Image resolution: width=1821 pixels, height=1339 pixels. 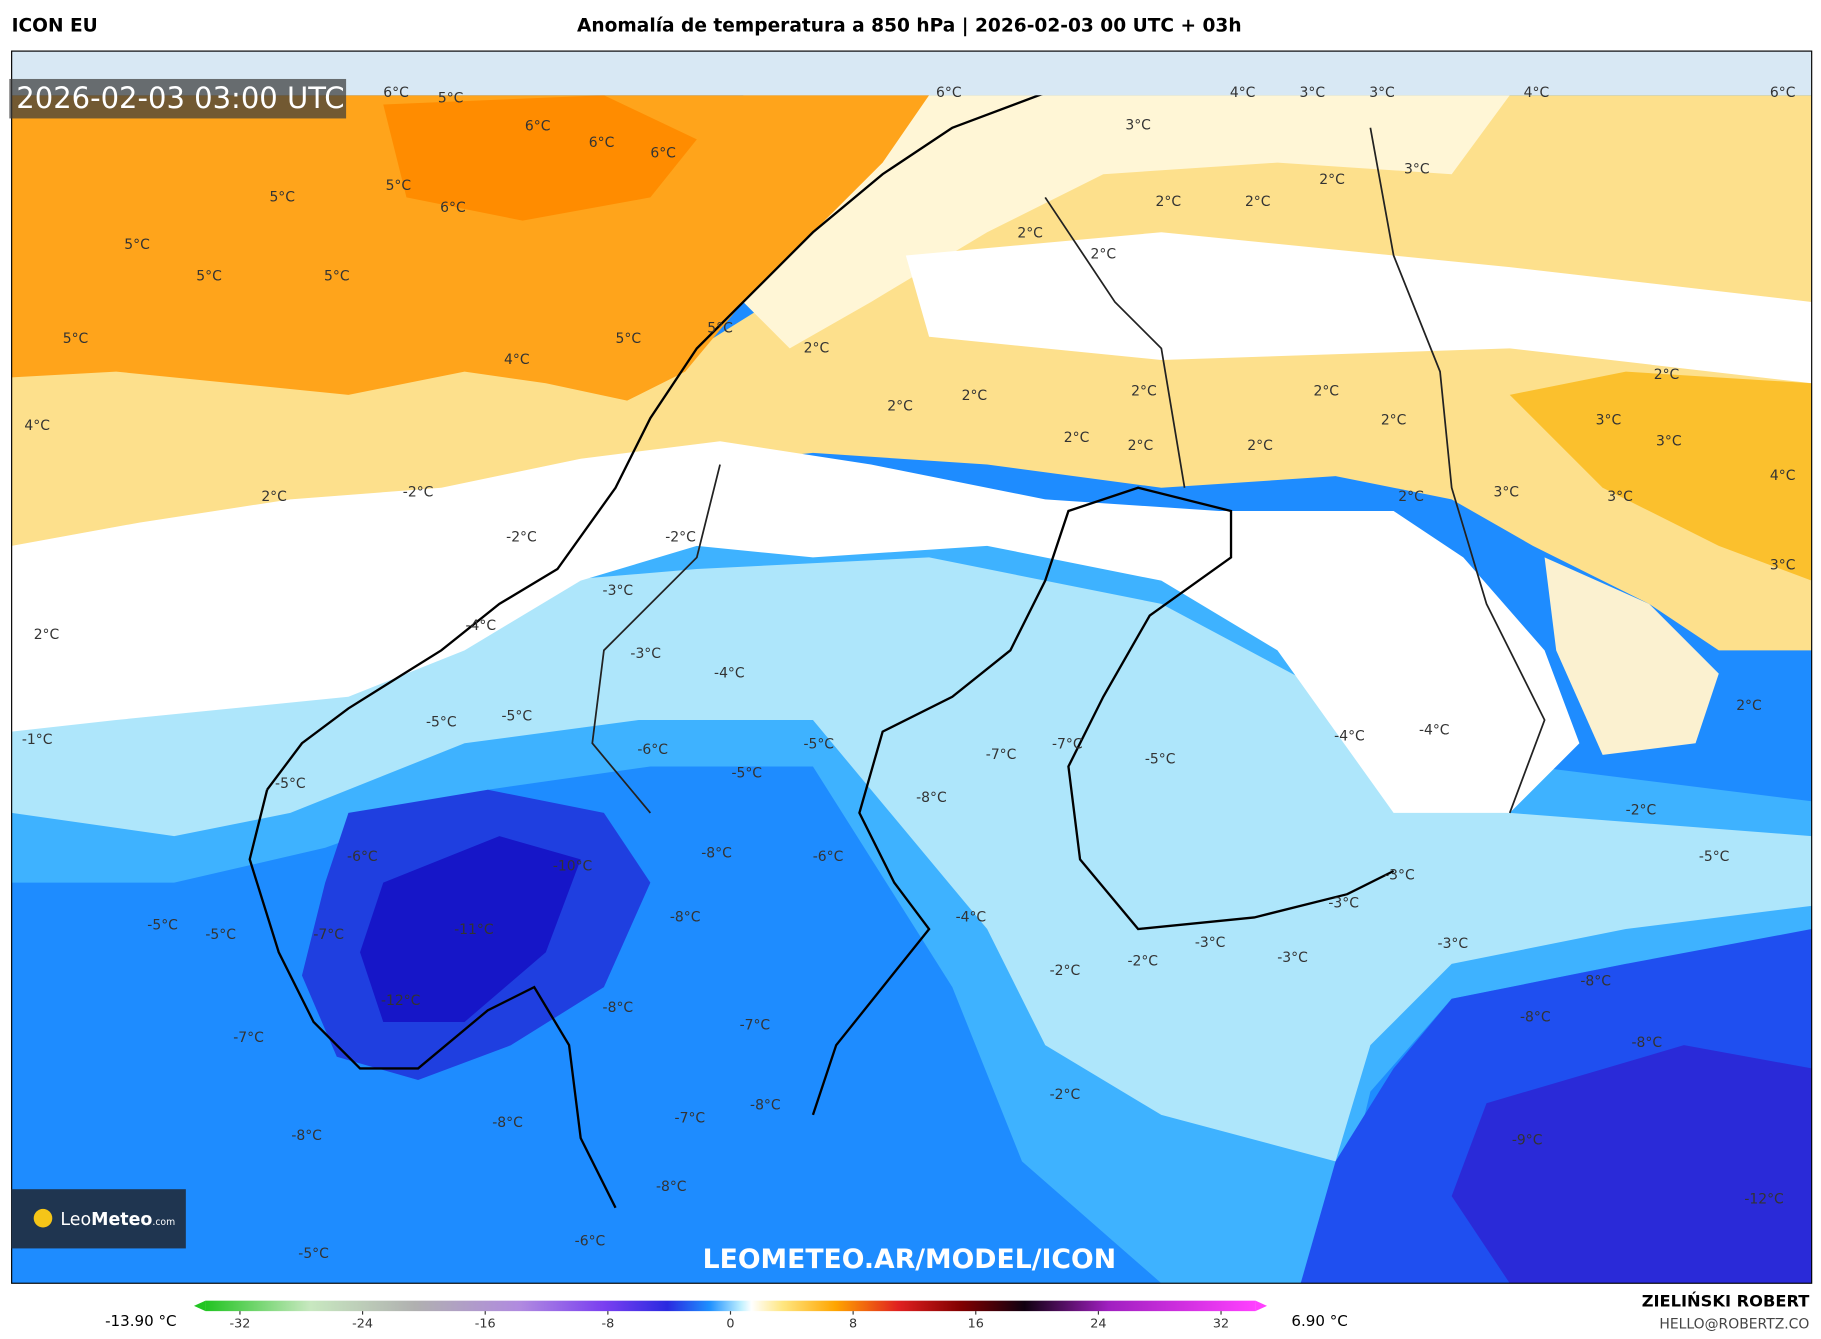 What do you see at coordinates (240, 1323) in the screenshot?
I see `colorbar-tick-label: -32` at bounding box center [240, 1323].